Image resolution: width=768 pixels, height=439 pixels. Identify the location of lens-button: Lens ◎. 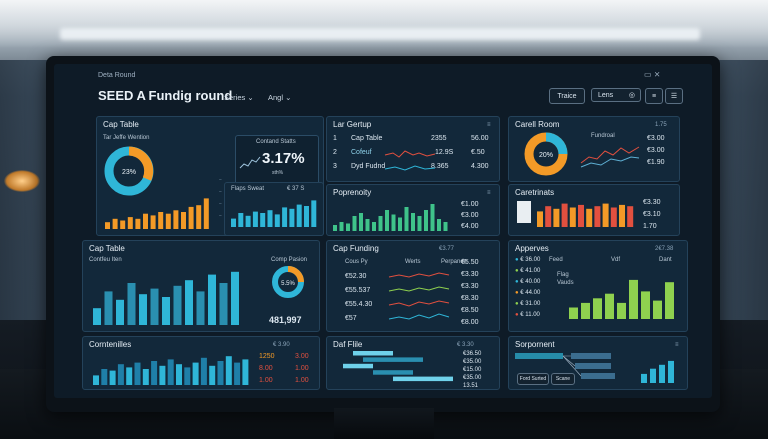
(616, 95).